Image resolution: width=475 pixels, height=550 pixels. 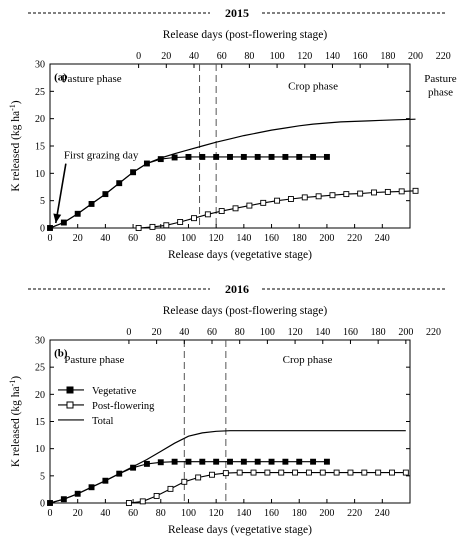 What do you see at coordinates (133, 238) in the screenshot?
I see `x-tick-label: 60` at bounding box center [133, 238].